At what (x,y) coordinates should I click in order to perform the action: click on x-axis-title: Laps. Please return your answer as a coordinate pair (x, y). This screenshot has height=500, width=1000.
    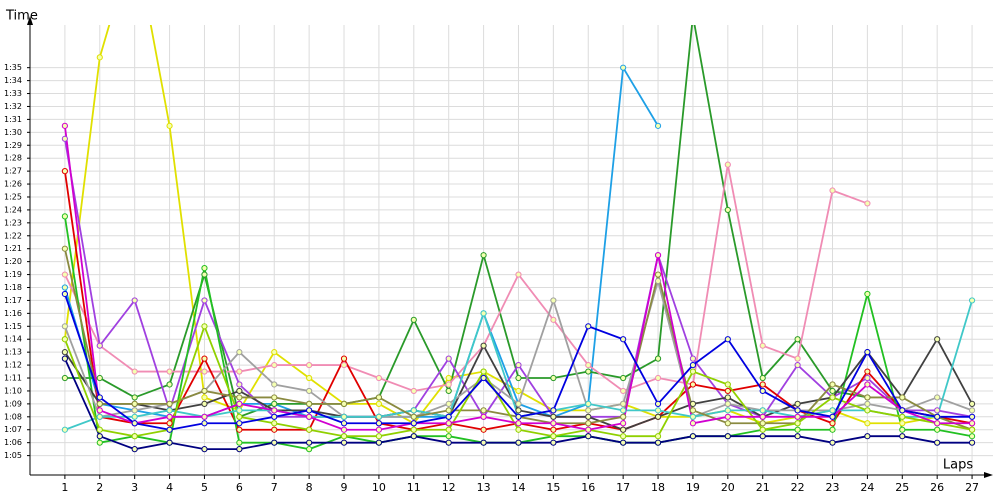
    Looking at the image, I should click on (958, 465).